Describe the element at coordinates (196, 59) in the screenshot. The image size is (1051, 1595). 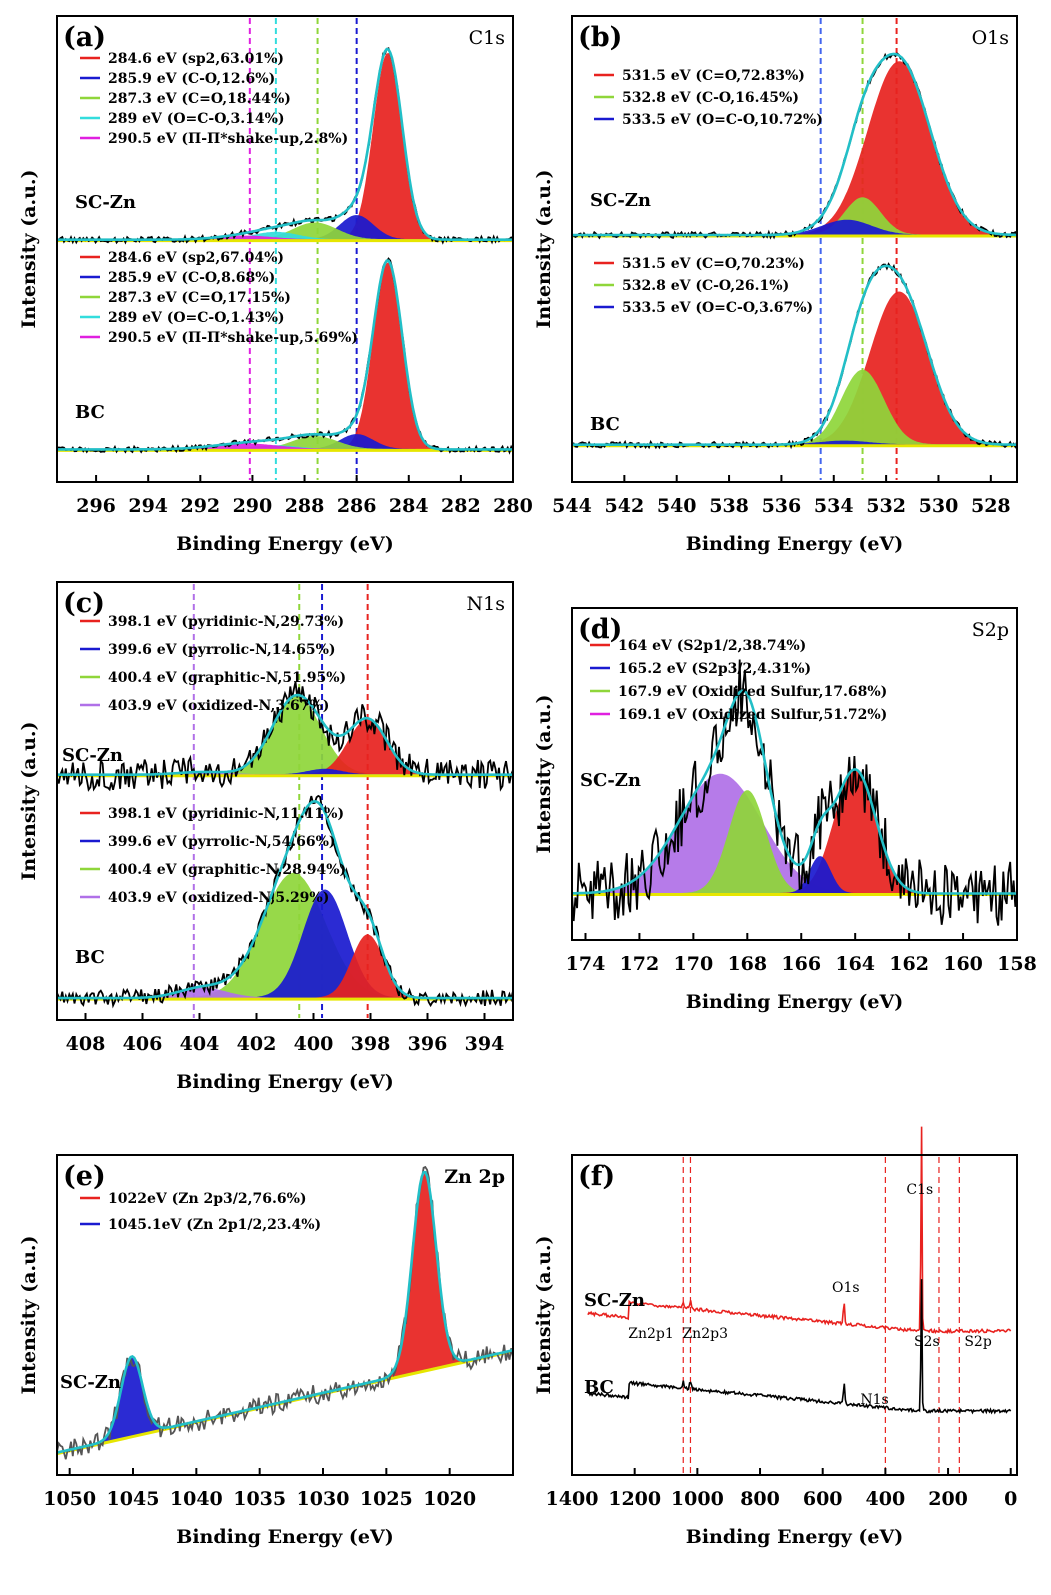
I see `legend-entry: 284.6 eV (sp2,63.01%)` at that location.